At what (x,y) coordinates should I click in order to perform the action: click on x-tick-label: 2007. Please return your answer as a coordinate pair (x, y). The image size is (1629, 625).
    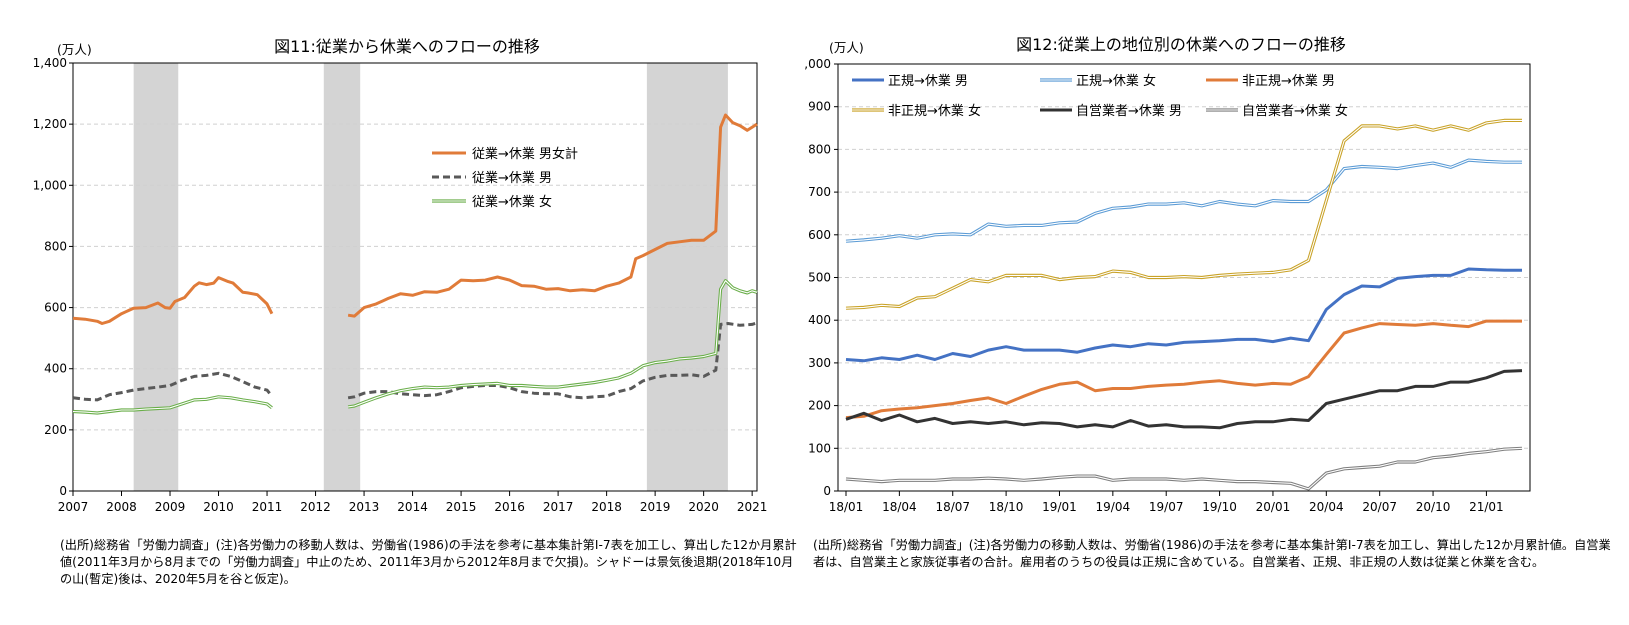
    Looking at the image, I should click on (73, 507).